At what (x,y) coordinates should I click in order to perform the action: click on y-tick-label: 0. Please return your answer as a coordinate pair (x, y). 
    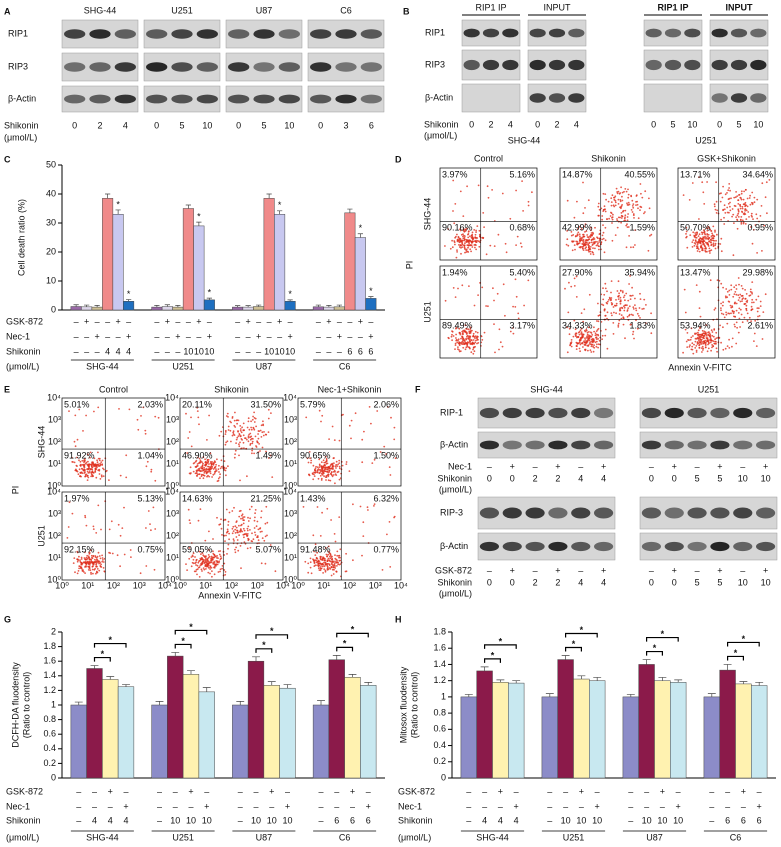
    Looking at the image, I should click on (53, 777).